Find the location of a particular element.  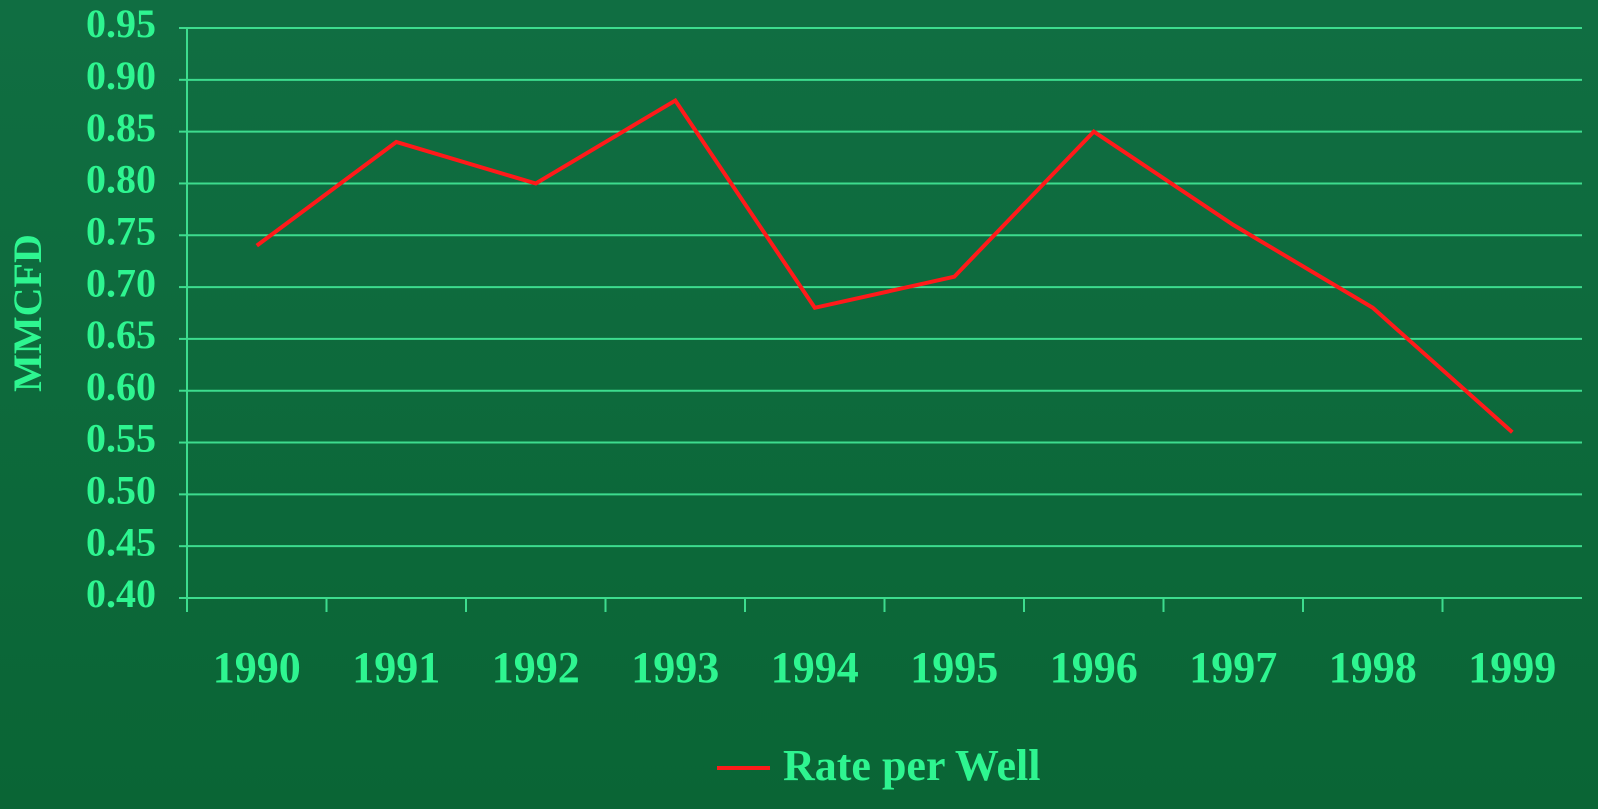

legend-label: Rate per Well is located at coordinates (911, 765).